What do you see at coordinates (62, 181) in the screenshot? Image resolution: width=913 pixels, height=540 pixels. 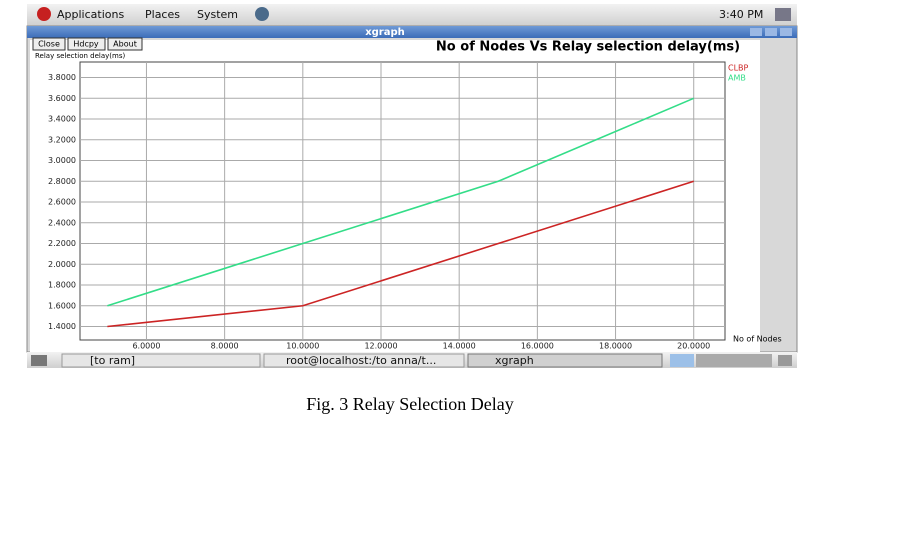 I see `y-tick-label: 2.8000` at bounding box center [62, 181].